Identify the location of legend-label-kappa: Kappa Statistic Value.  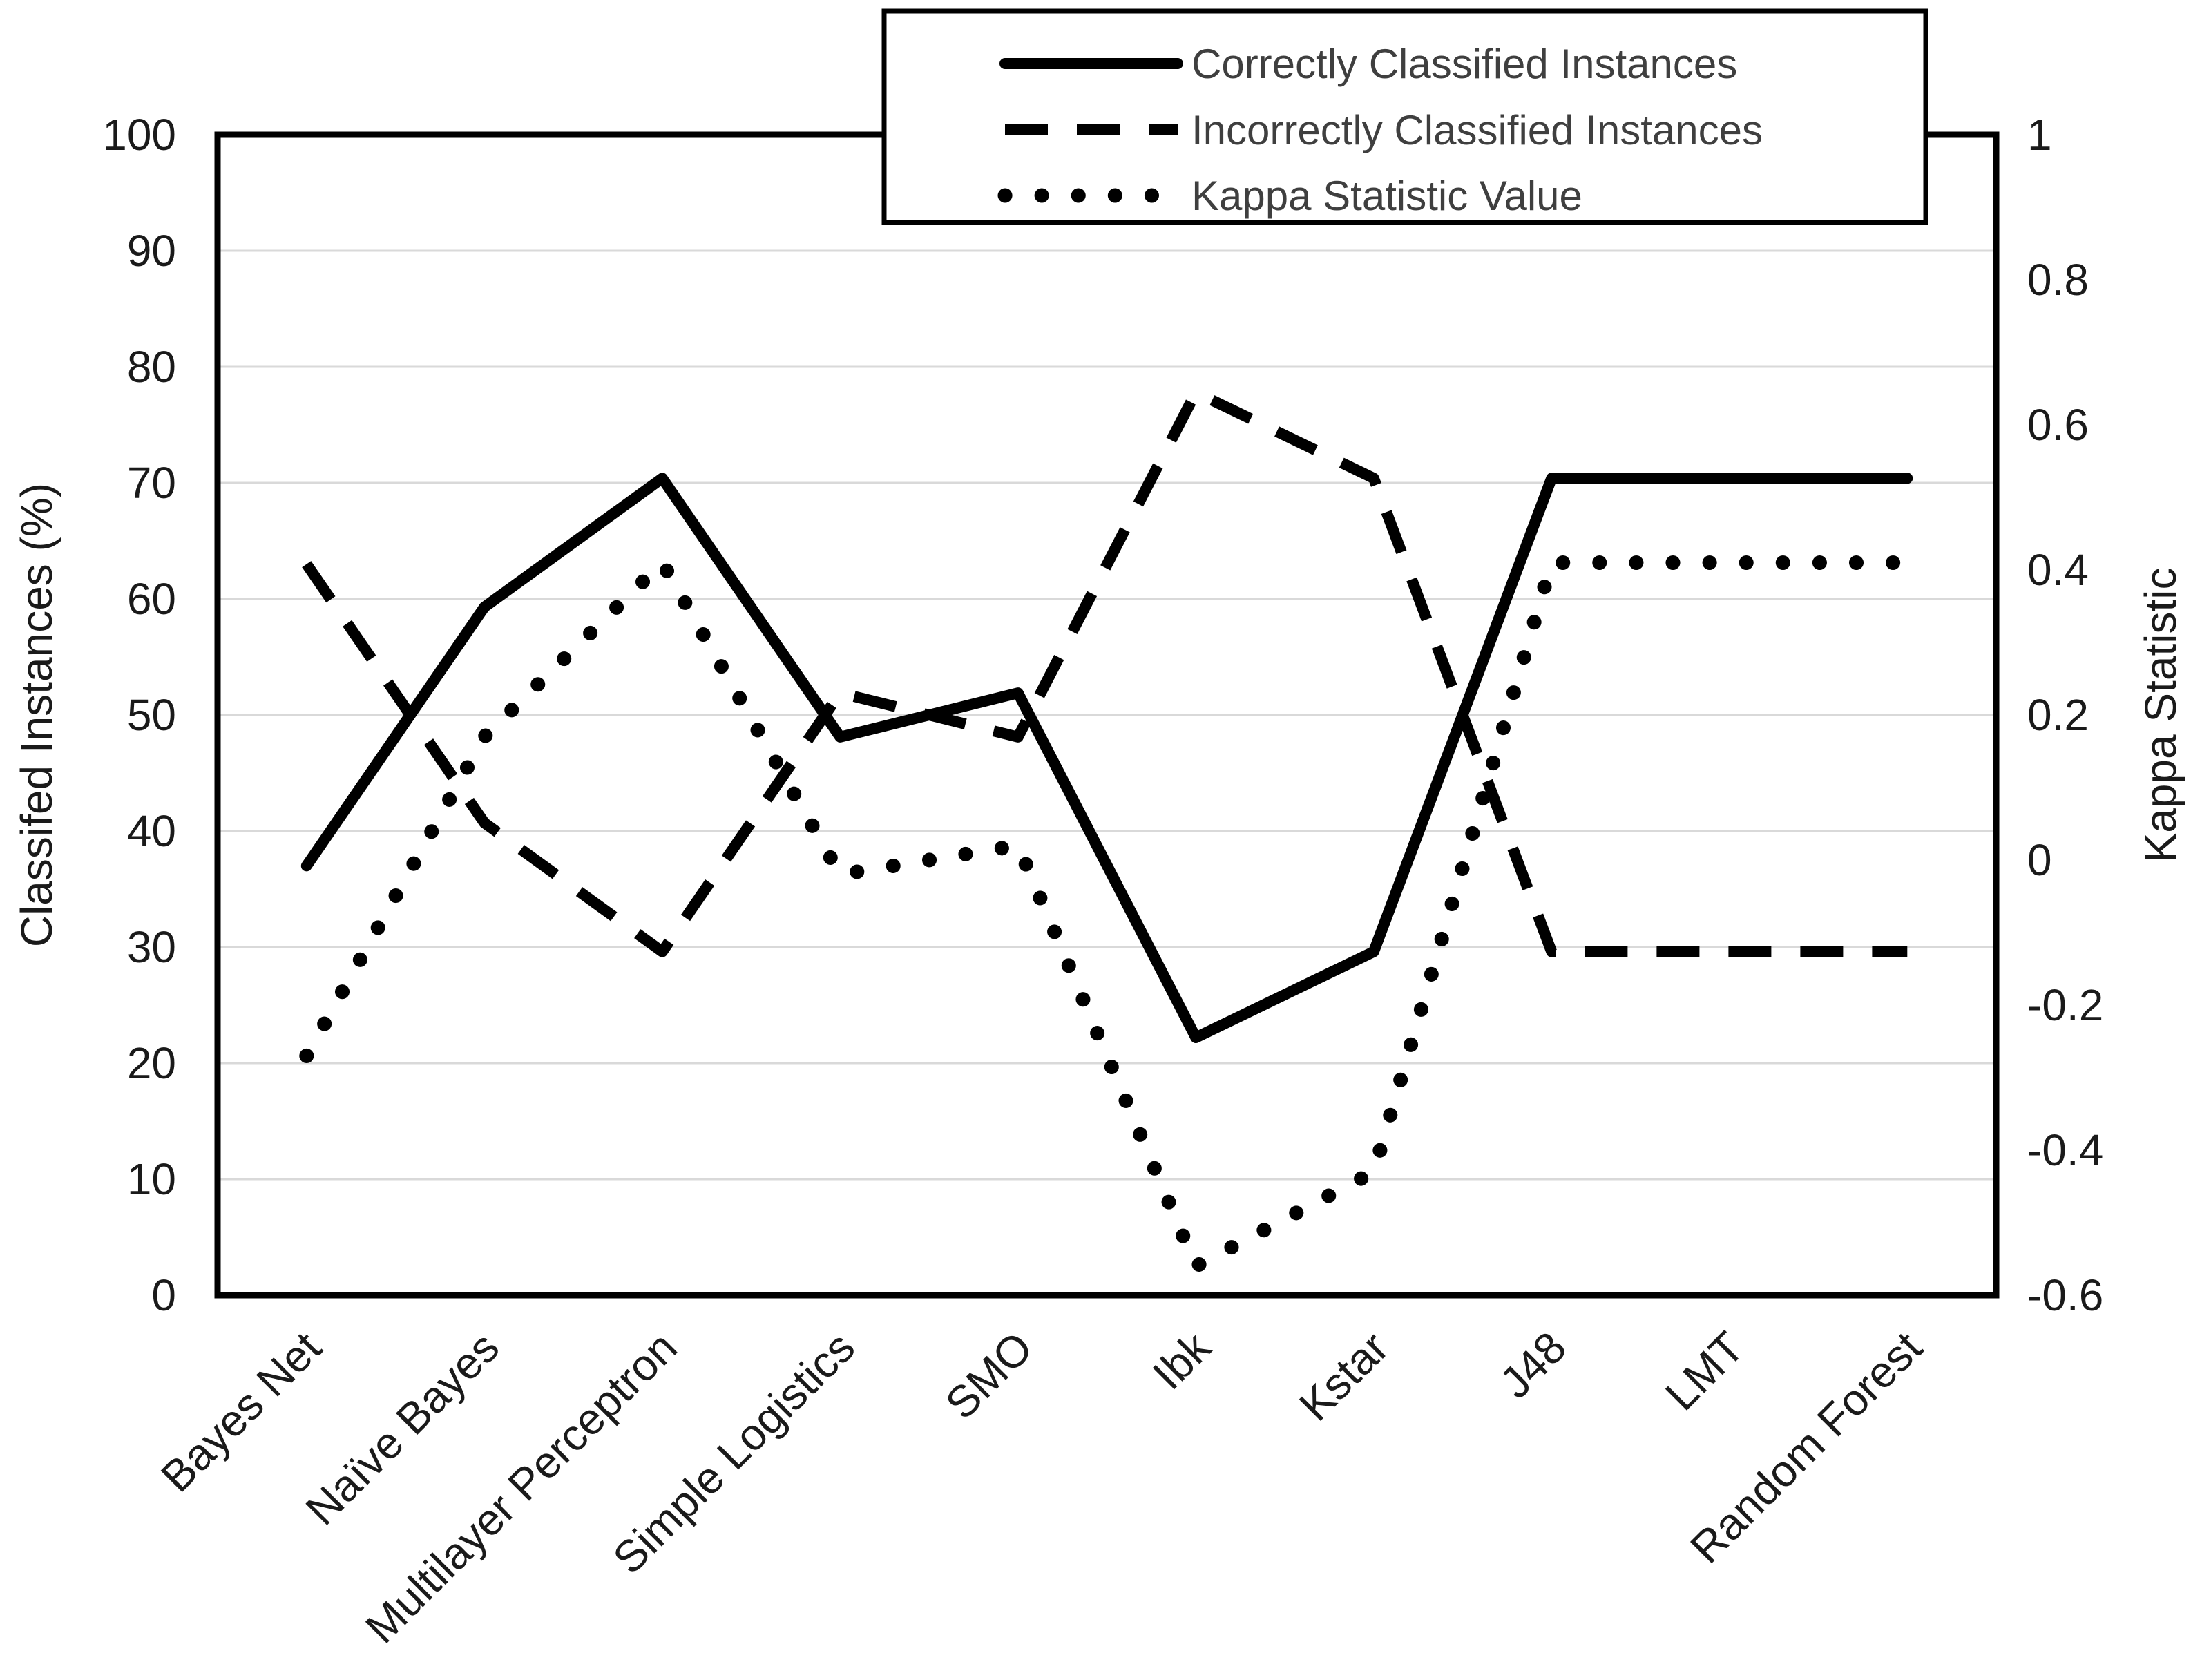
(1386, 196).